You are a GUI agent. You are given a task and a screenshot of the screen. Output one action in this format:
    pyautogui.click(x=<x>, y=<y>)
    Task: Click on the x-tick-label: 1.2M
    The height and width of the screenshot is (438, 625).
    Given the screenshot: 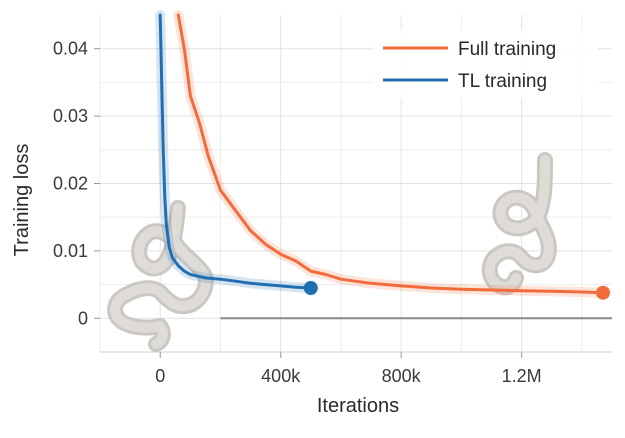 What is the action you would take?
    pyautogui.click(x=522, y=376)
    